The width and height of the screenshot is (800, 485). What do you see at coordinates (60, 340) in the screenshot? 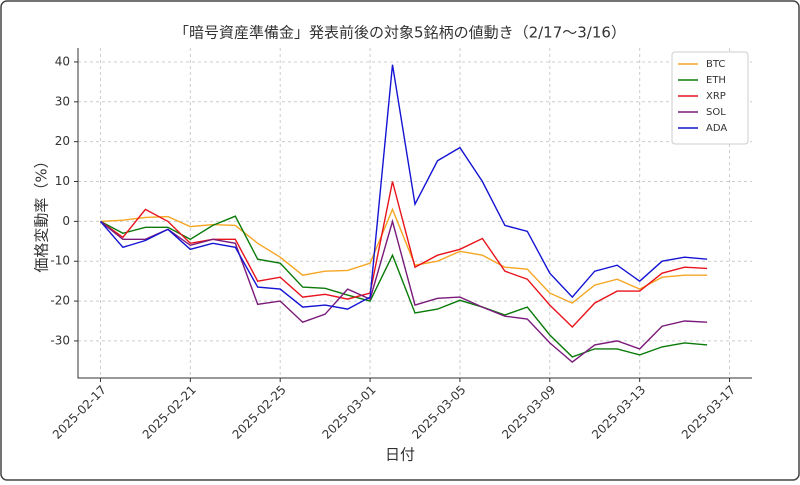
I see `y-tick-label: -30` at bounding box center [60, 340].